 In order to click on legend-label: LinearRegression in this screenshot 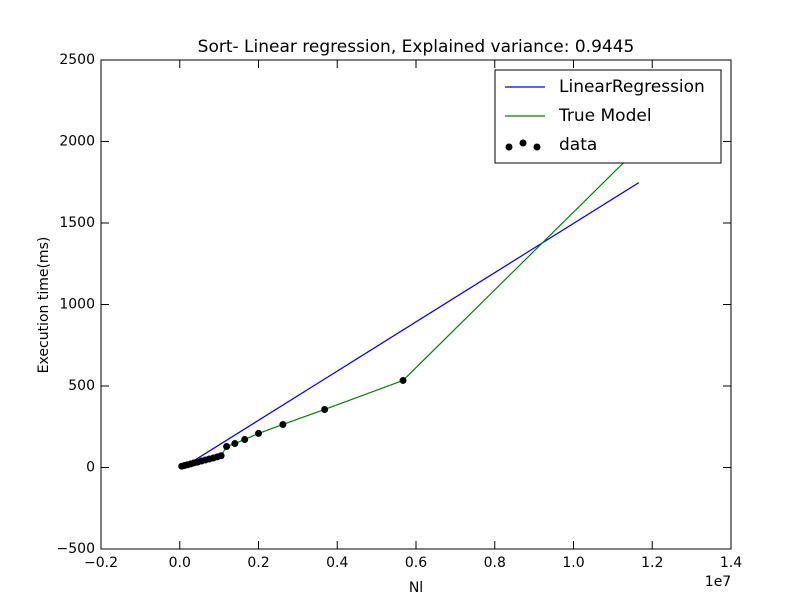, I will do `click(632, 87)`.